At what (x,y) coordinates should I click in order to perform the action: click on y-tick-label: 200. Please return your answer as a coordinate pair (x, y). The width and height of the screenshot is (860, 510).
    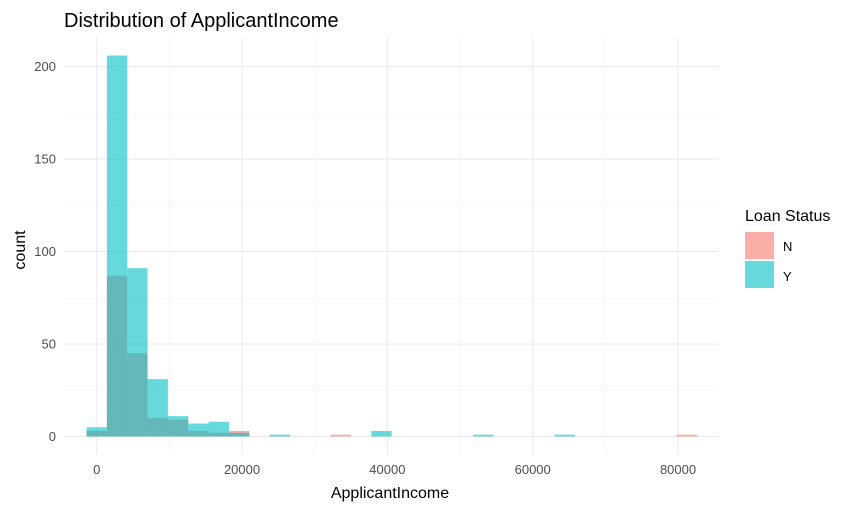
    Looking at the image, I should click on (45, 66).